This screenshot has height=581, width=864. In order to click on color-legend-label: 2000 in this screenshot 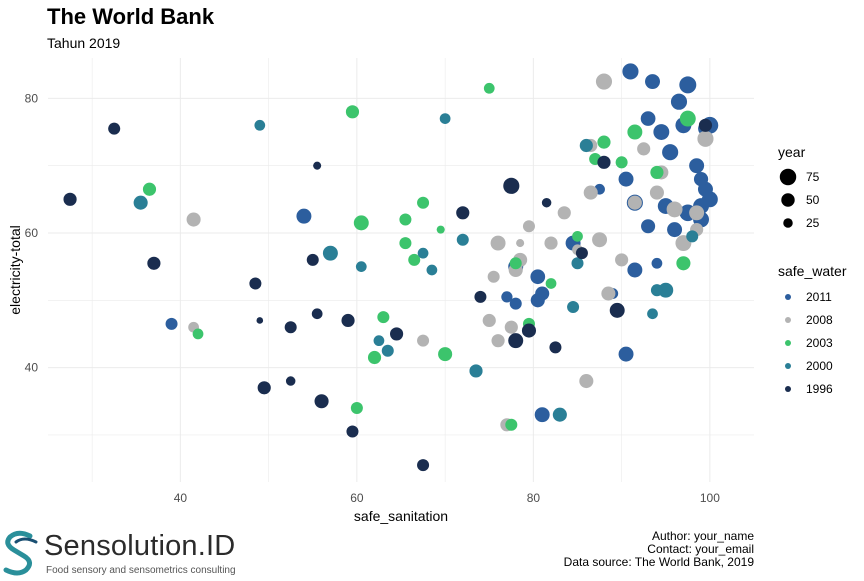, I will do `click(819, 366)`.